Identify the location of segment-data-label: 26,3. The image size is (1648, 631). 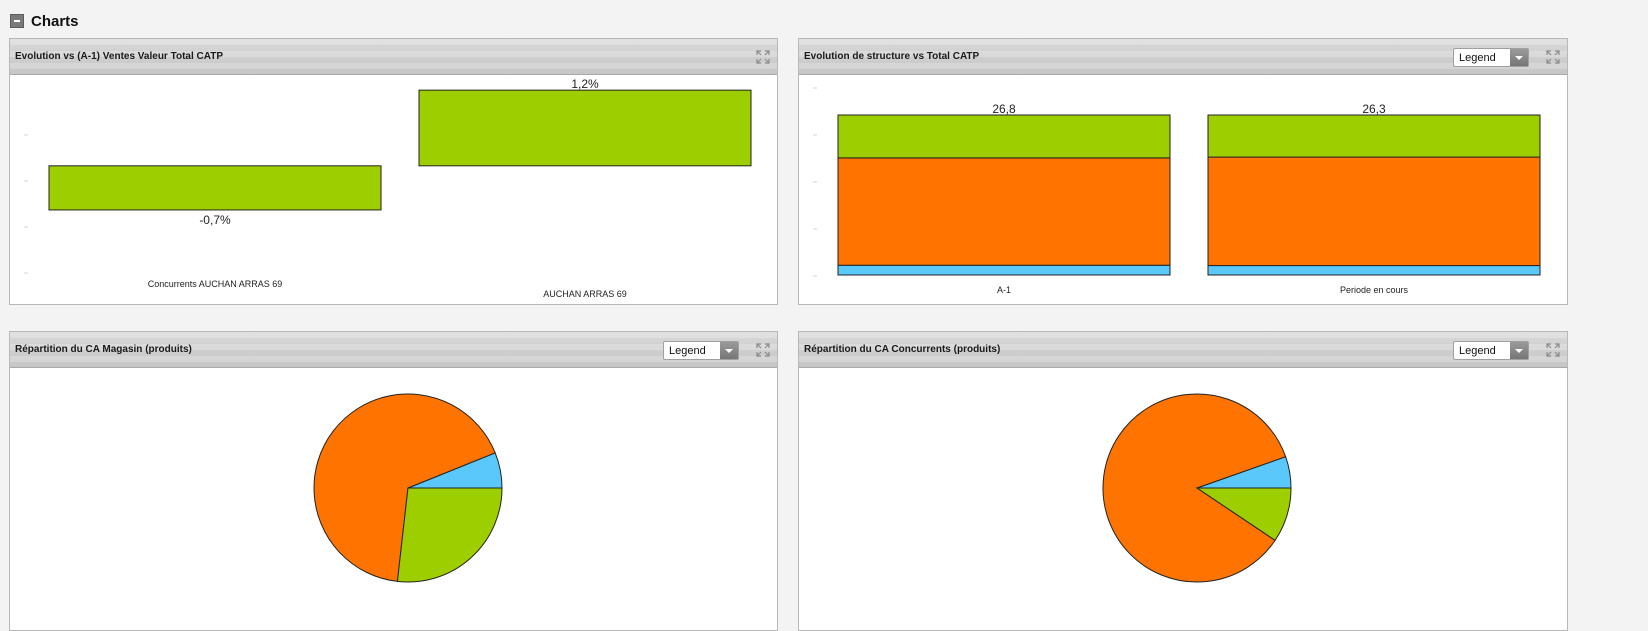
(1374, 109).